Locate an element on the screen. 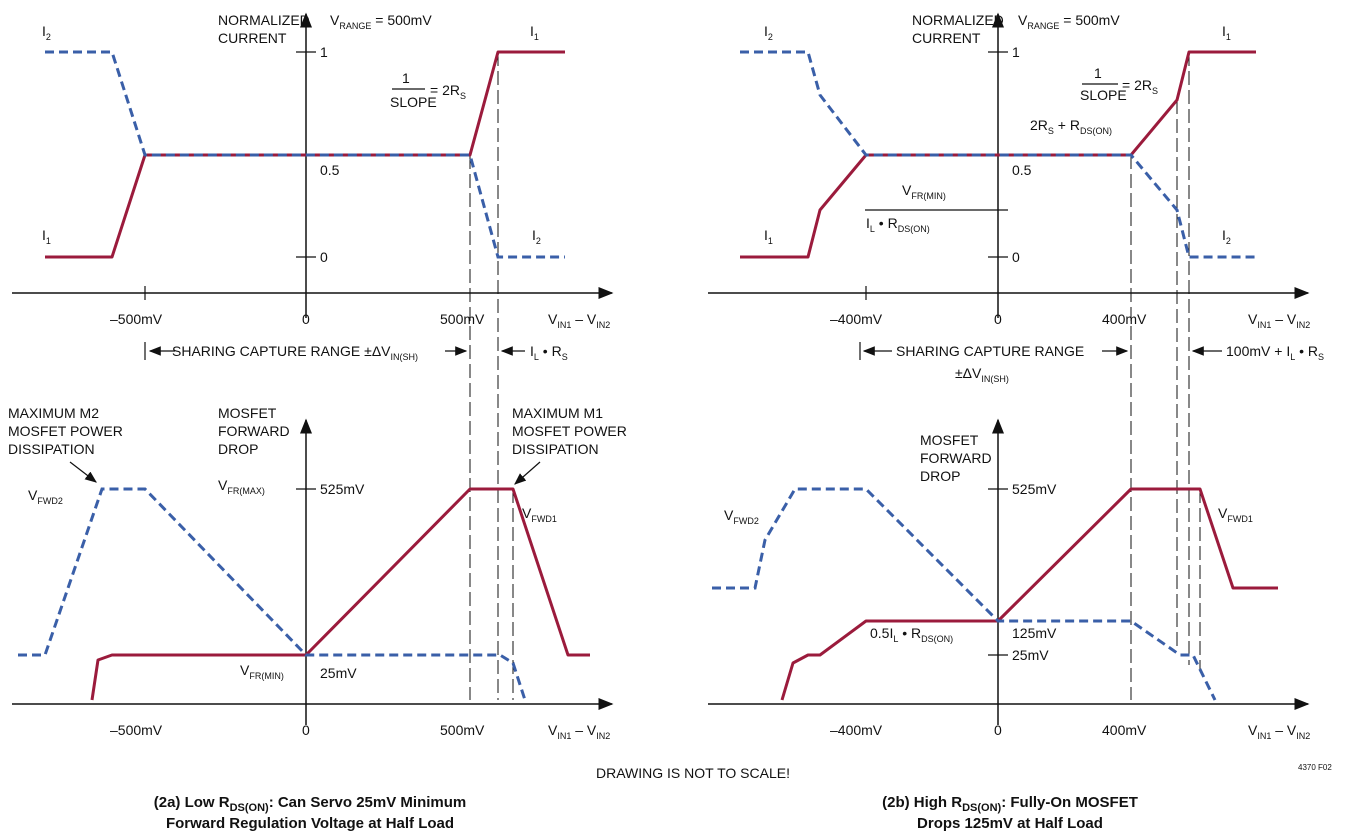  rs-rdson-label: 2RS + RDS(ON) is located at coordinates (1071, 126).